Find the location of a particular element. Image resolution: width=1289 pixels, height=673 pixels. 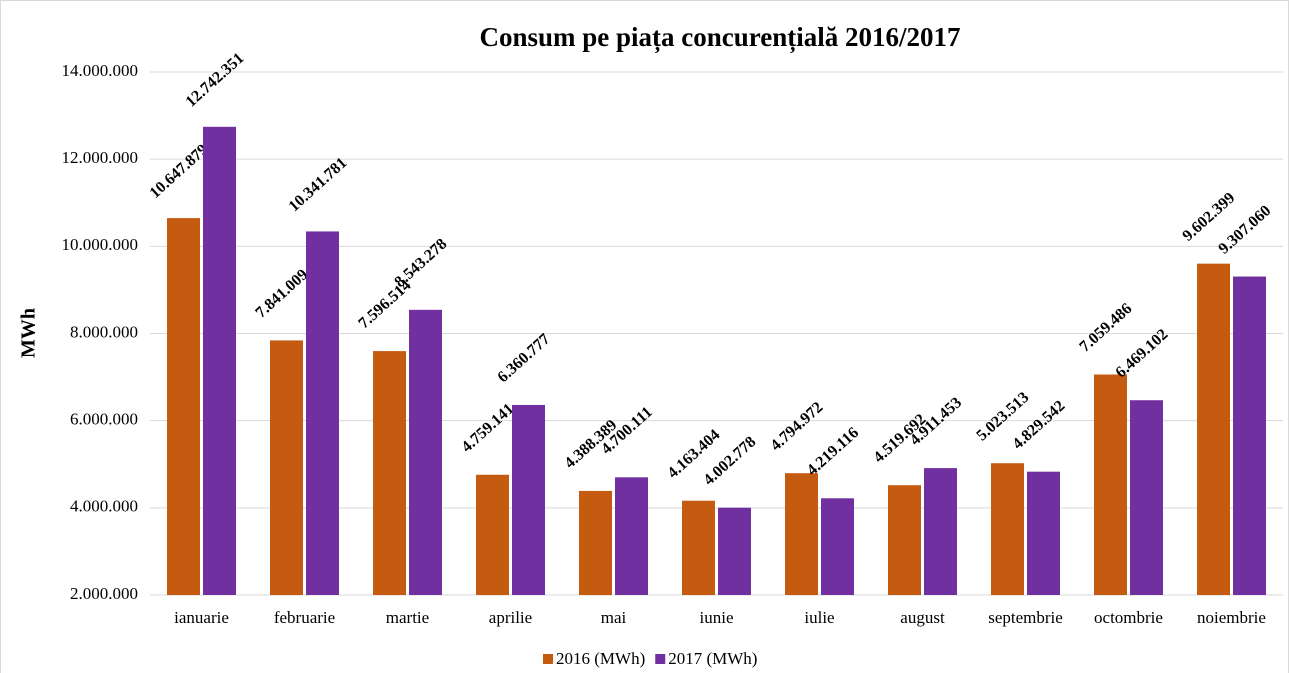

y-axis-label: MWh is located at coordinates (29, 333).